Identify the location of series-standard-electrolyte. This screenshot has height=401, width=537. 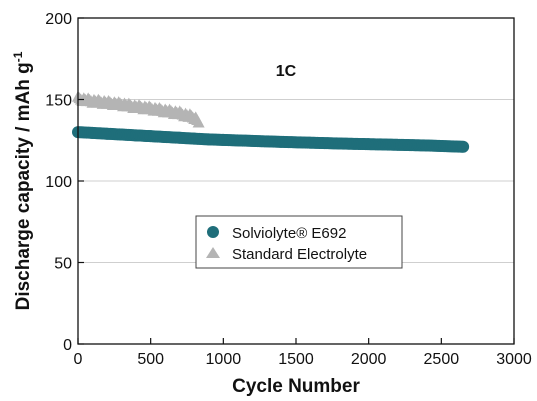
(138, 109).